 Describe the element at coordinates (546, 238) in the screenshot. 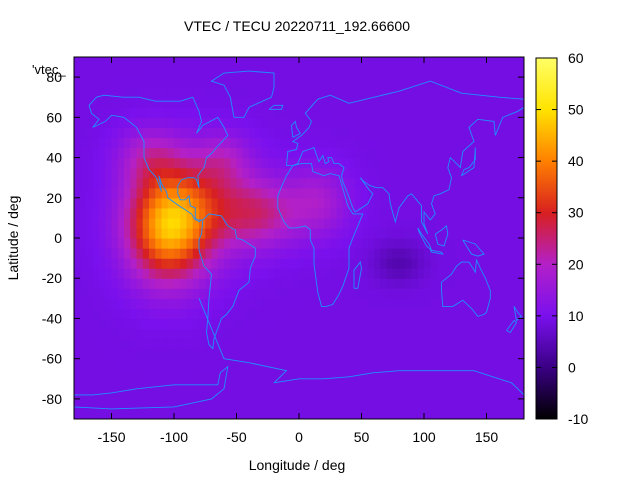

I see `colorbar` at that location.